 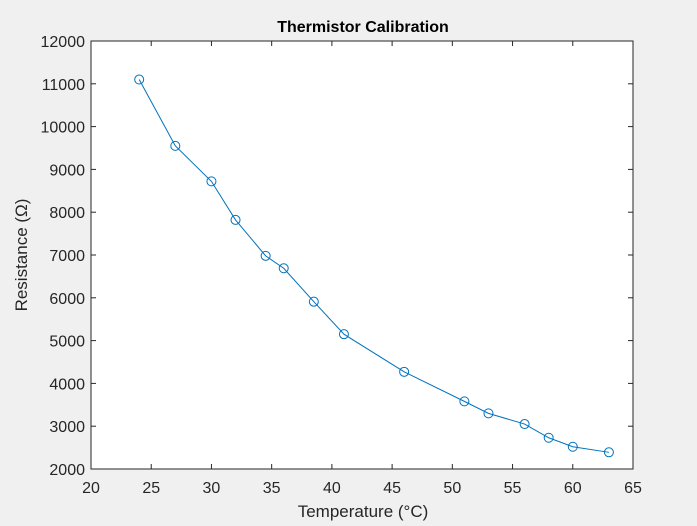 I want to click on y-tick-label: 12000, so click(x=63, y=42).